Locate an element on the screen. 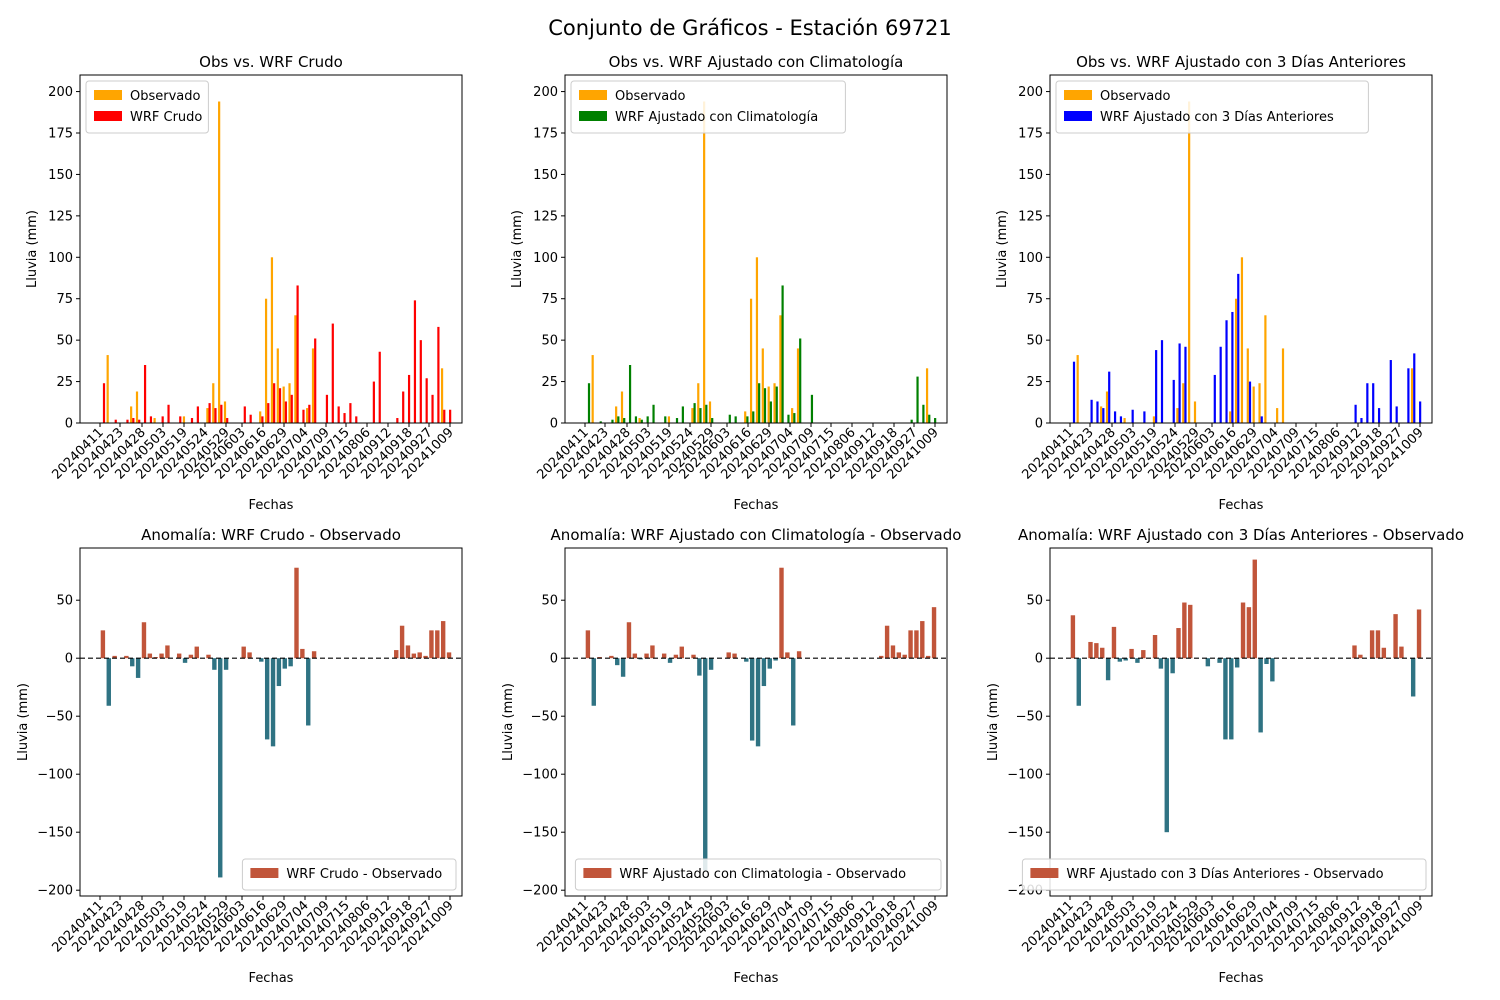 The width and height of the screenshot is (1500, 1000). x-axis-label: Fechas is located at coordinates (1241, 505).